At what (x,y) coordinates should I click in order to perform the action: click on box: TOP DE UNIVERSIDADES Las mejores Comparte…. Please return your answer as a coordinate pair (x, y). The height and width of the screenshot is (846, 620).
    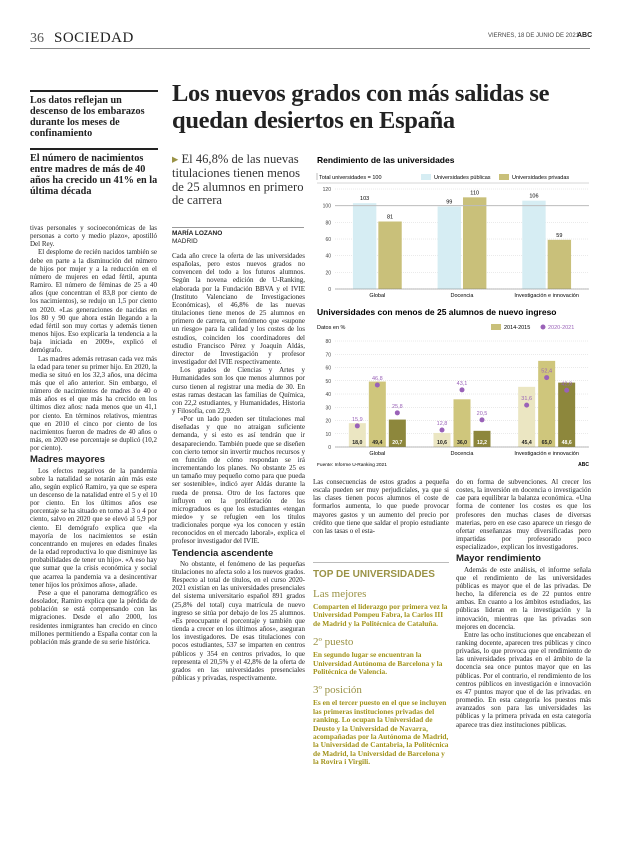
    Looking at the image, I should click on (381, 702).